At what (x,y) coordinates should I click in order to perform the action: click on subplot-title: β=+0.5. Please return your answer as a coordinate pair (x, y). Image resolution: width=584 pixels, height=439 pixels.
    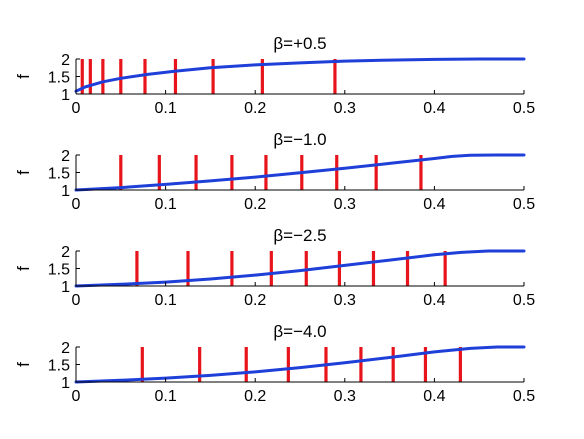
    Looking at the image, I should click on (299, 43).